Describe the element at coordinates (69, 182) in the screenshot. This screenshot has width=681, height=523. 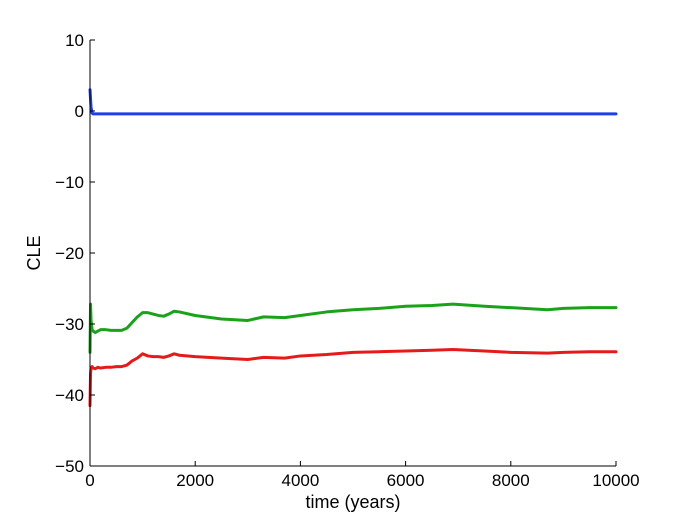
I see `y-tick-label: −10` at that location.